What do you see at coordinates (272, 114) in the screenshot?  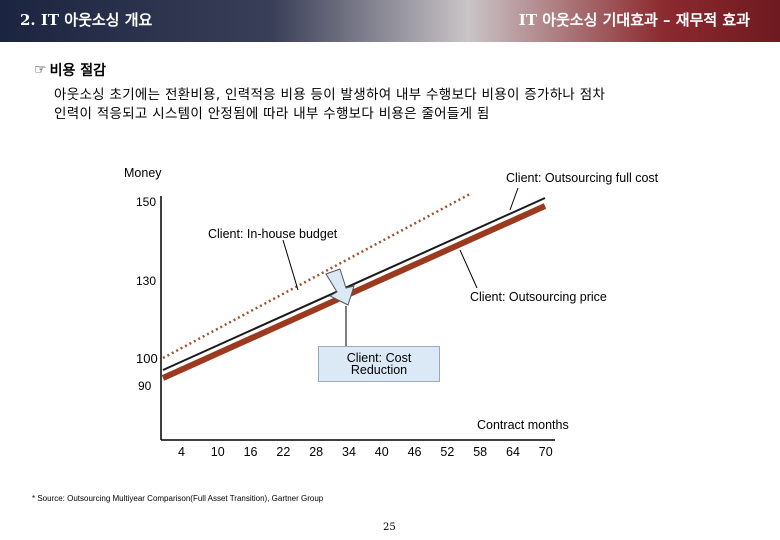 I see `description-line: 인력이 적응되고 시스템이 안정됨에 따라 내부 수행보다 비용은 줄어들게 됨` at bounding box center [272, 114].